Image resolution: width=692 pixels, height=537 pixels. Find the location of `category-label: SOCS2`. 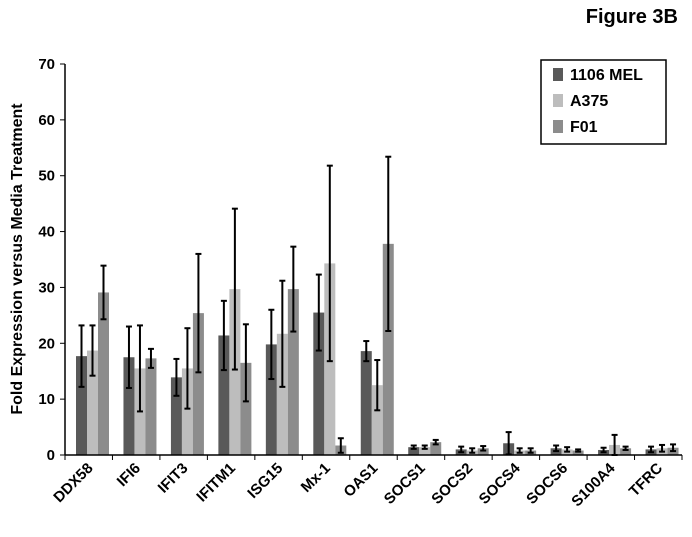

category-label: SOCS2 is located at coordinates (452, 484).